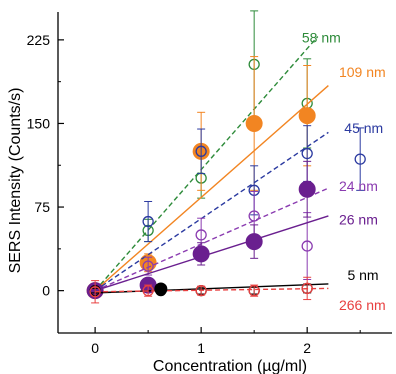  I want to click on y-tick-label: 0, so click(46, 291).